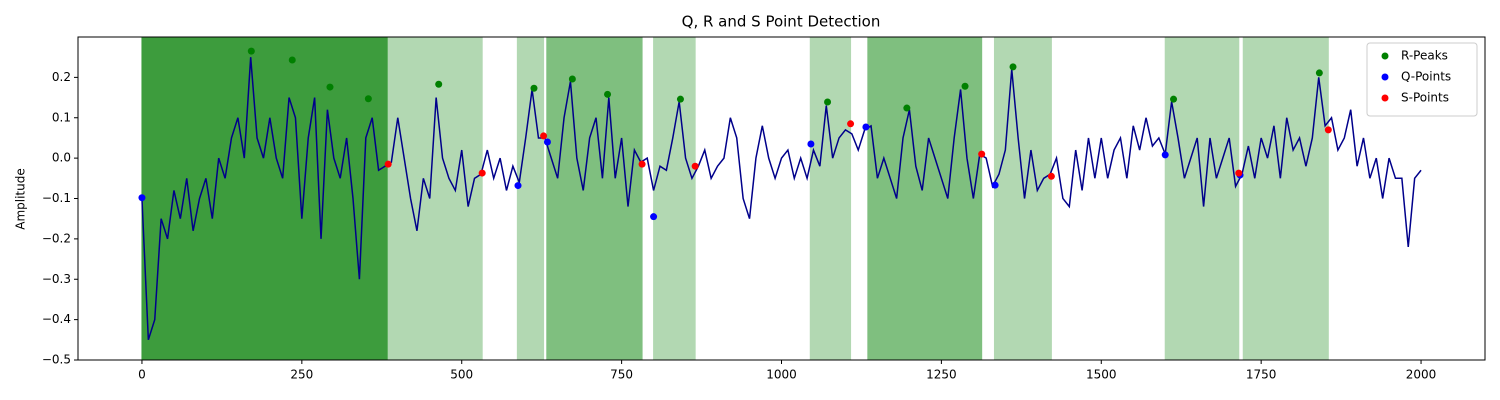  What do you see at coordinates (61, 117) in the screenshot?
I see `y-tick-label: 0.1` at bounding box center [61, 117].